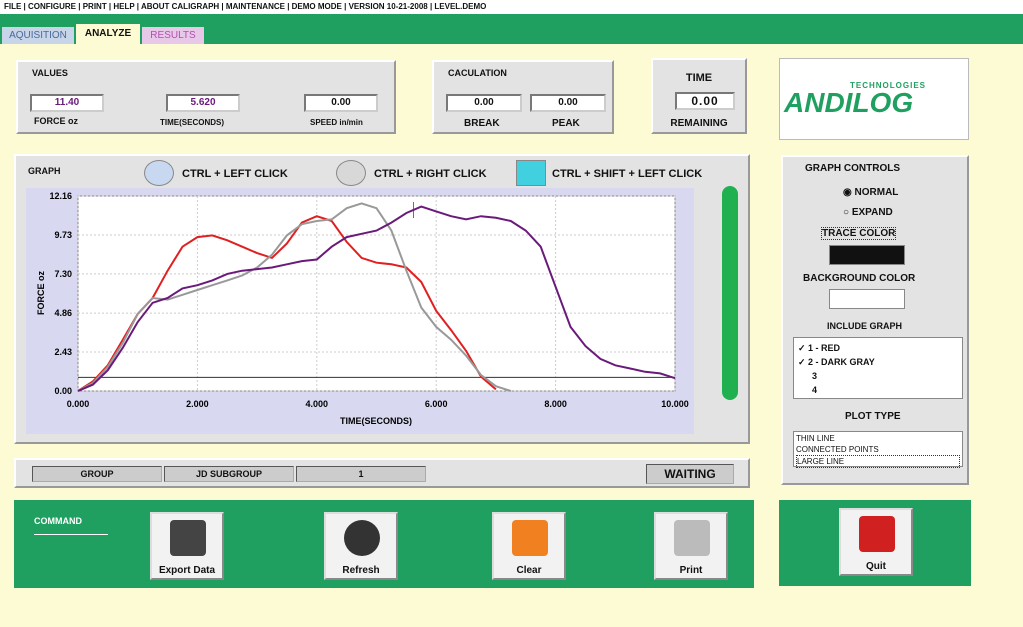 The image size is (1023, 627). I want to click on tab: AQUISITION, so click(38, 35).